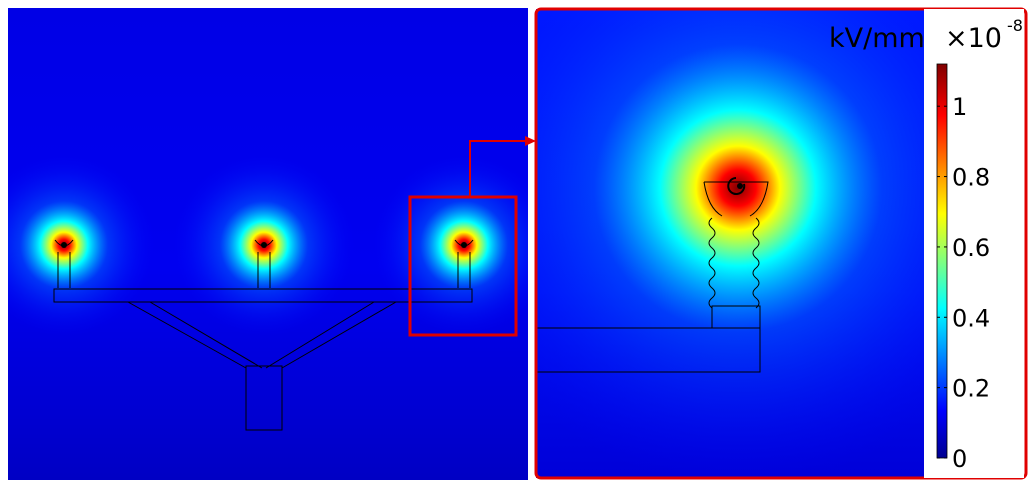 This screenshot has width=1036, height=480. I want to click on colorbar-tick-label: 1, so click(959, 107).